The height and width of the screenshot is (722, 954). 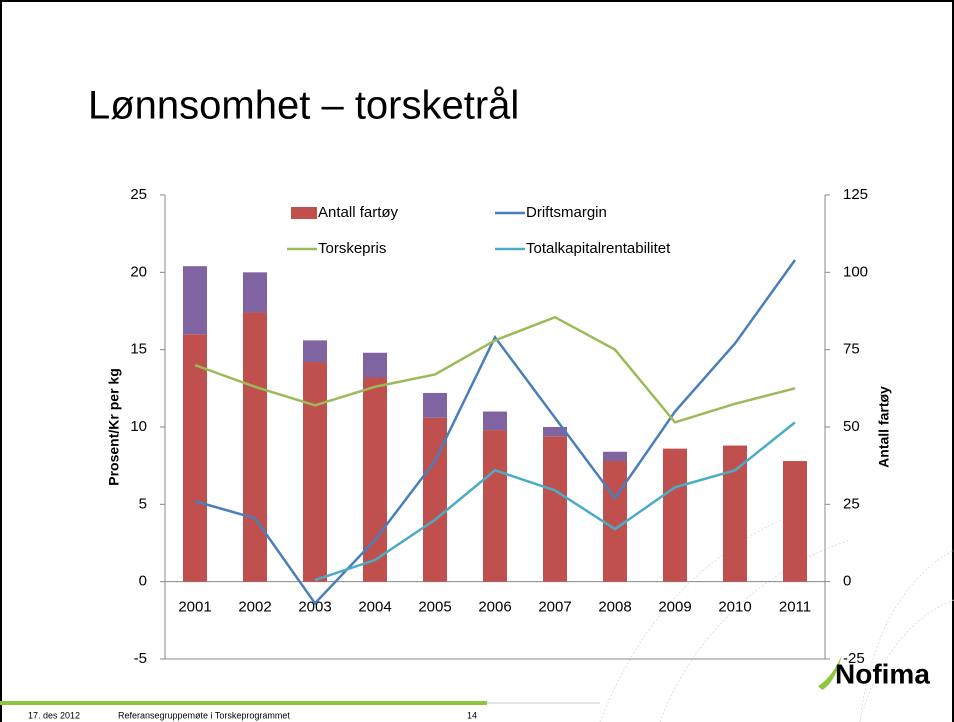 I want to click on y-tick-label: -5, so click(x=140, y=658).